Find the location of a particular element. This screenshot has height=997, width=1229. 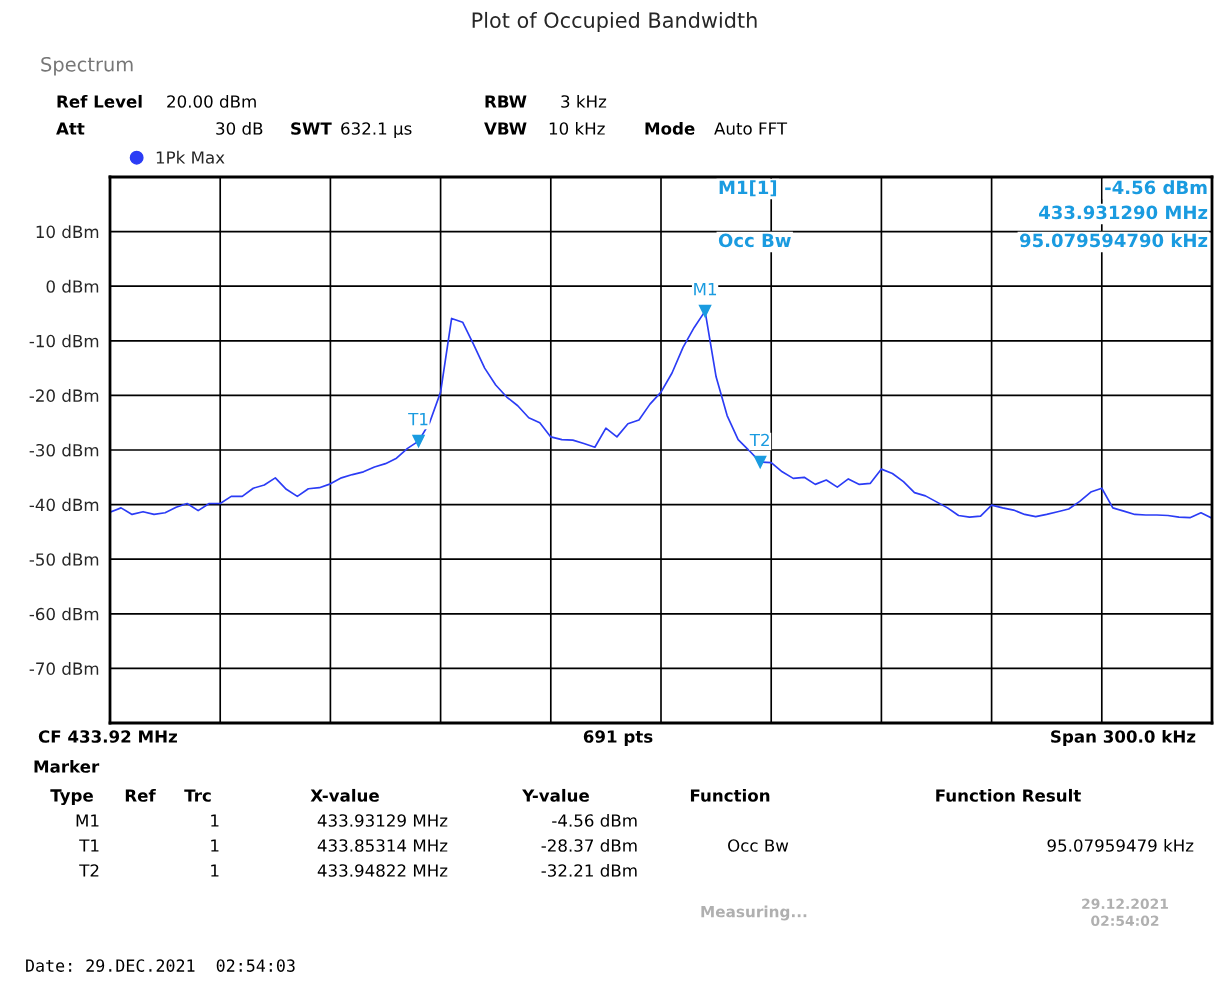

annotation: T2 is located at coordinates (759, 440).